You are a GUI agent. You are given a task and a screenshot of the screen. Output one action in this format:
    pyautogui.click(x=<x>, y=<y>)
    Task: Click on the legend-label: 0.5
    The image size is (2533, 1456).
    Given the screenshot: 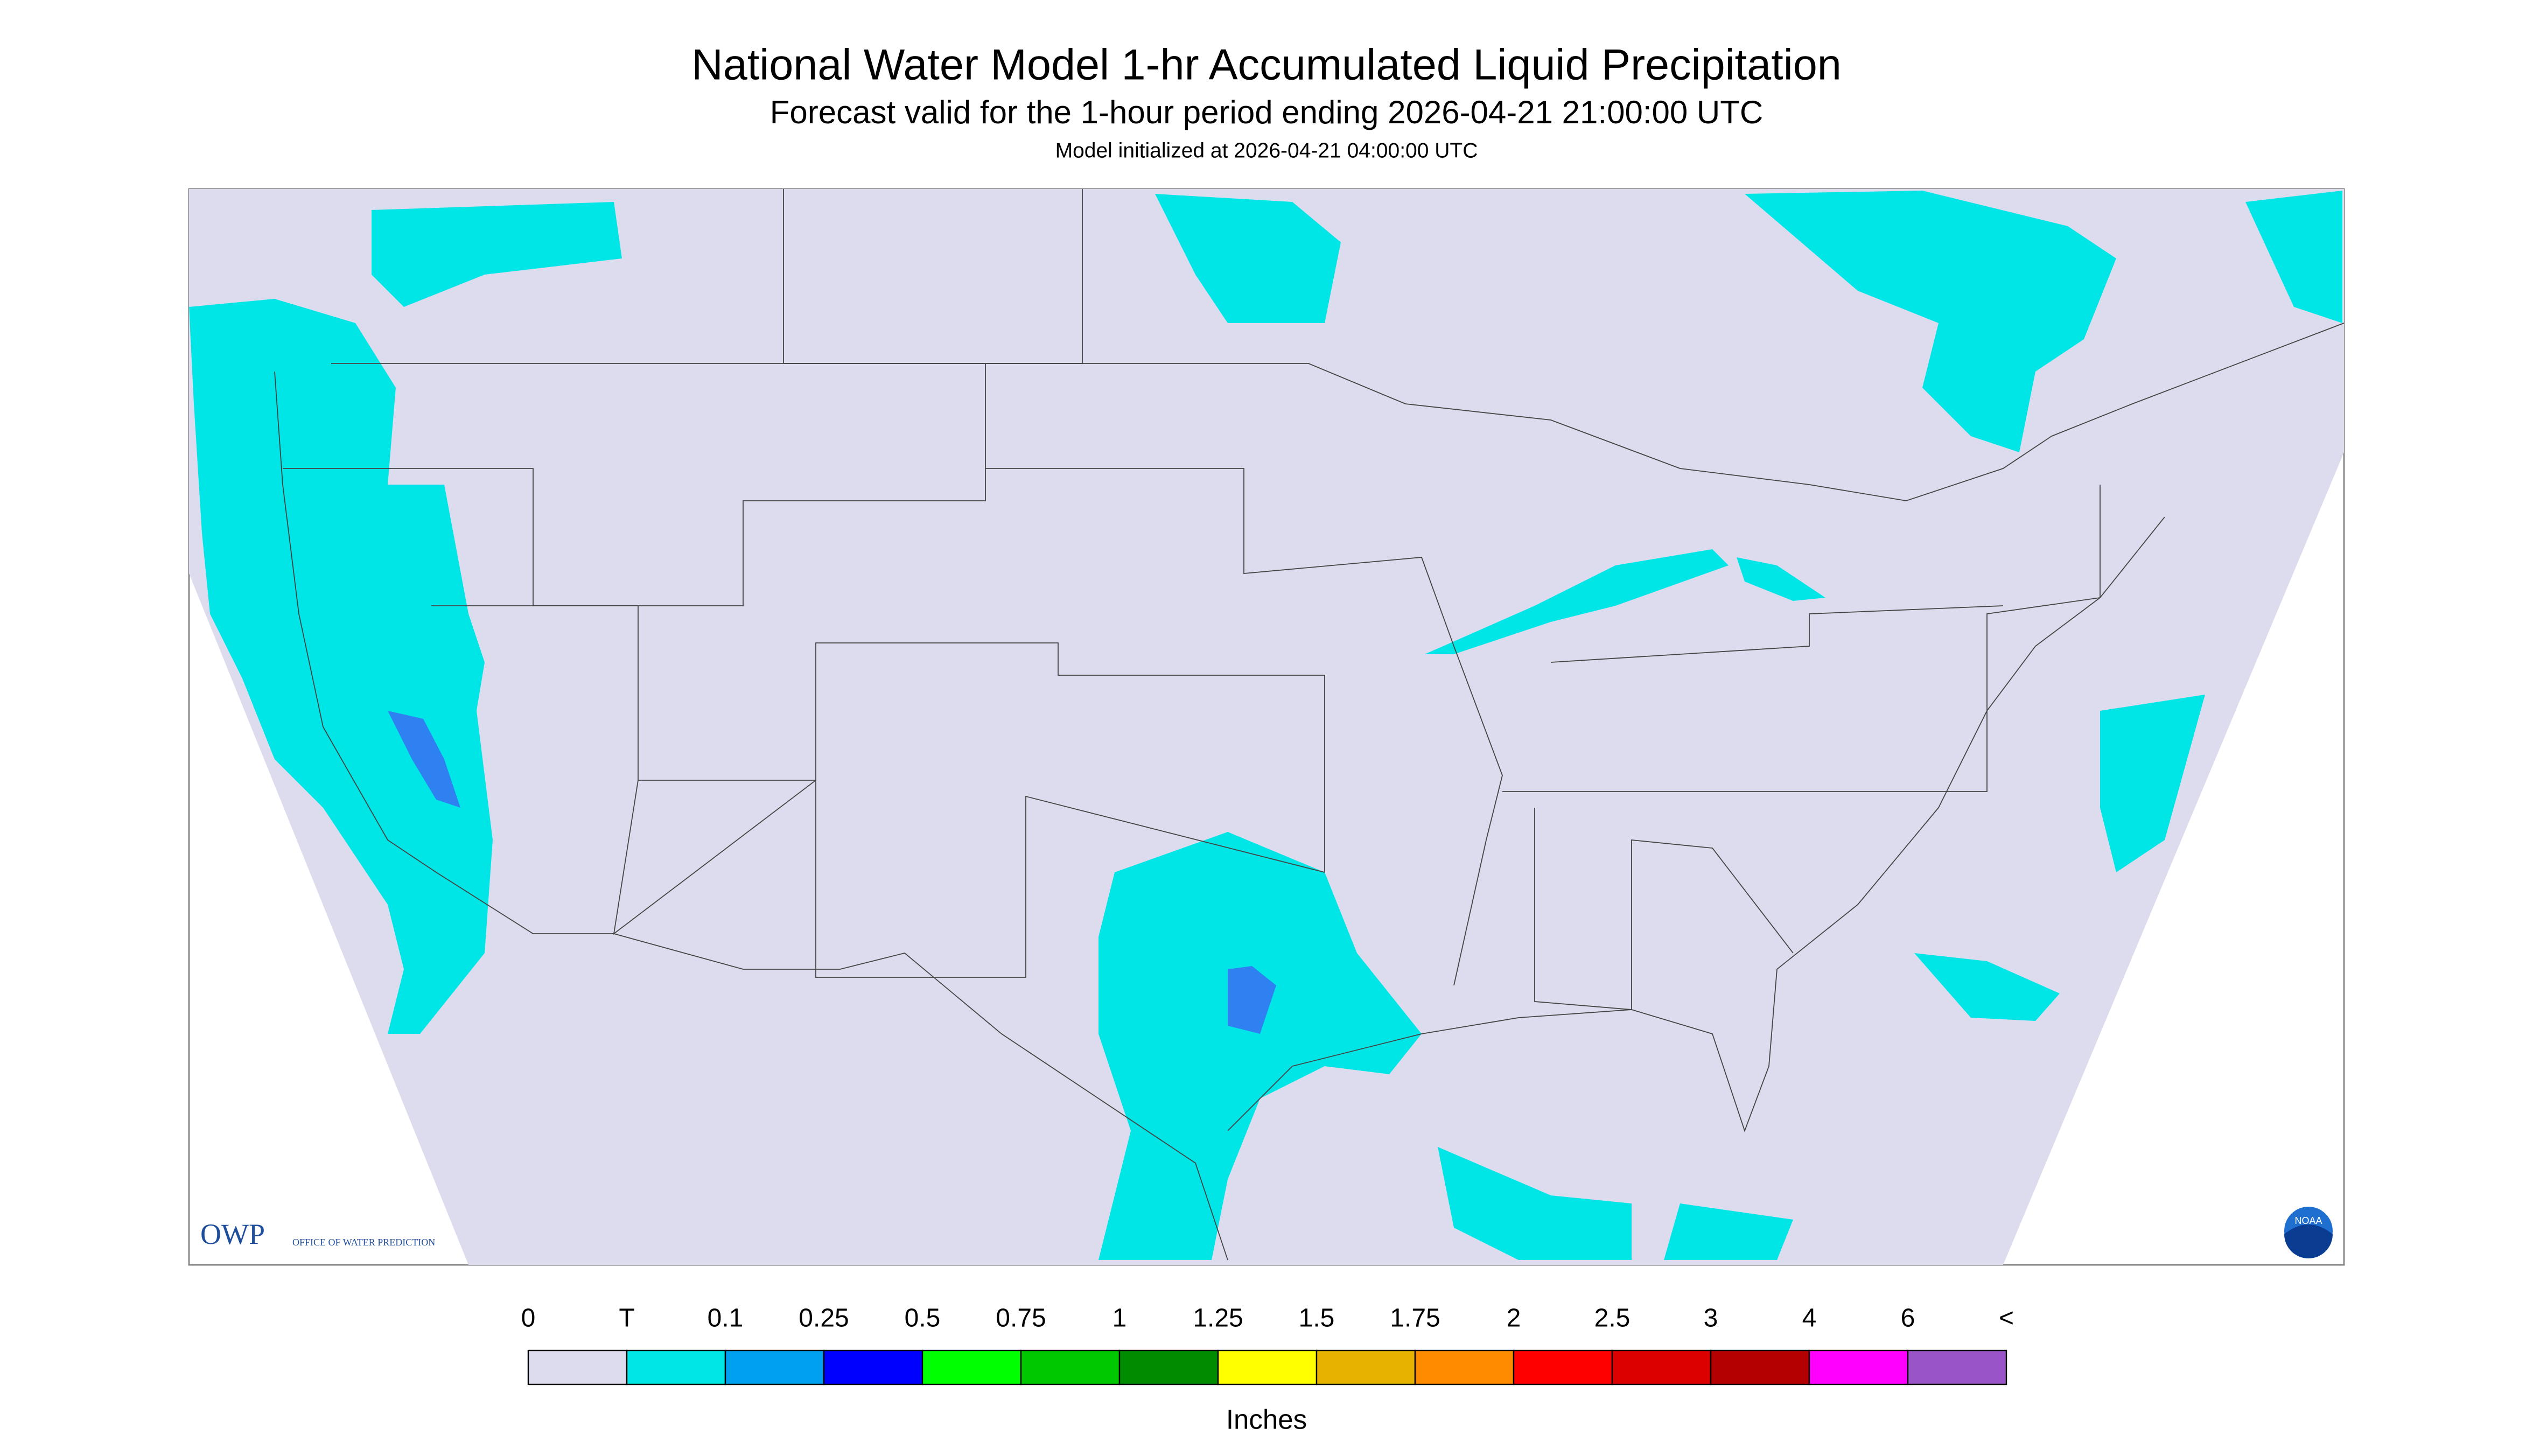 What is the action you would take?
    pyautogui.click(x=923, y=1318)
    